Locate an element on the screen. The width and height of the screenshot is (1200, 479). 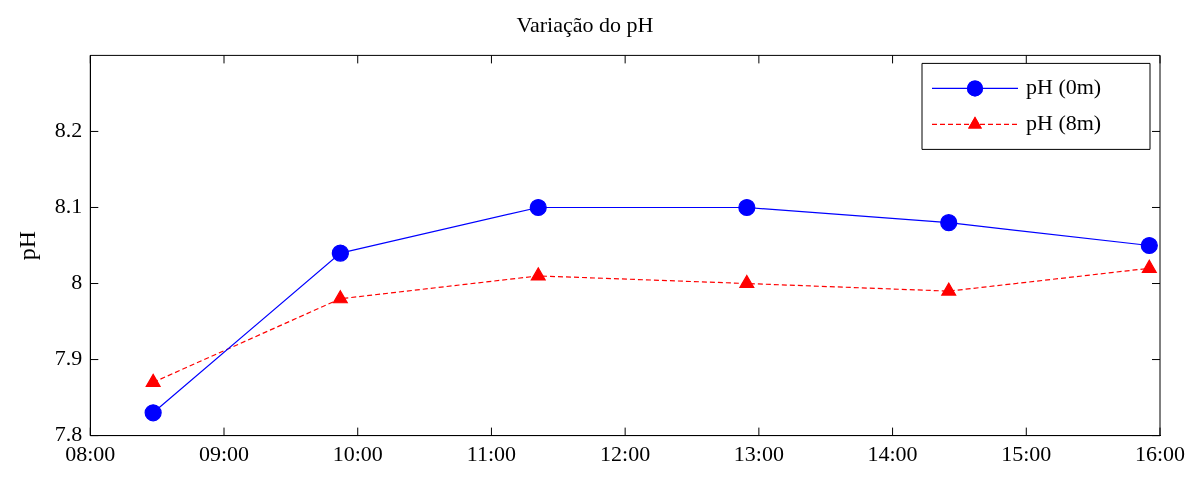
y-tick-label: 8.2 is located at coordinates (68, 130).